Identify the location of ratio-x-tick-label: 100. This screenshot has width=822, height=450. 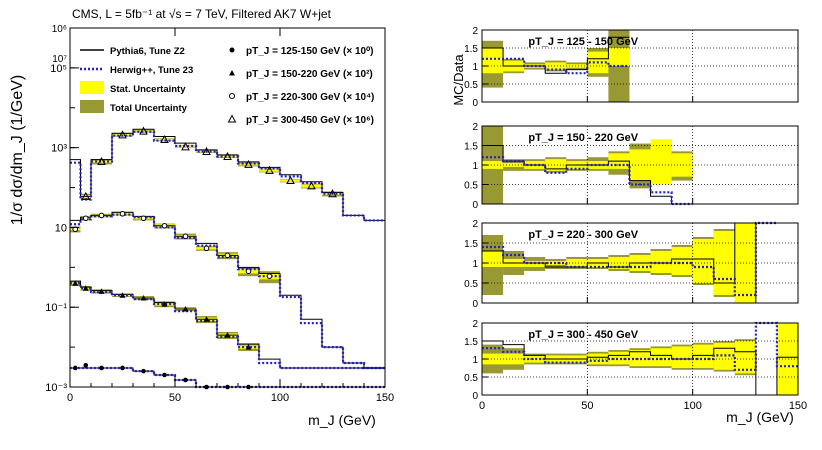
(692, 406).